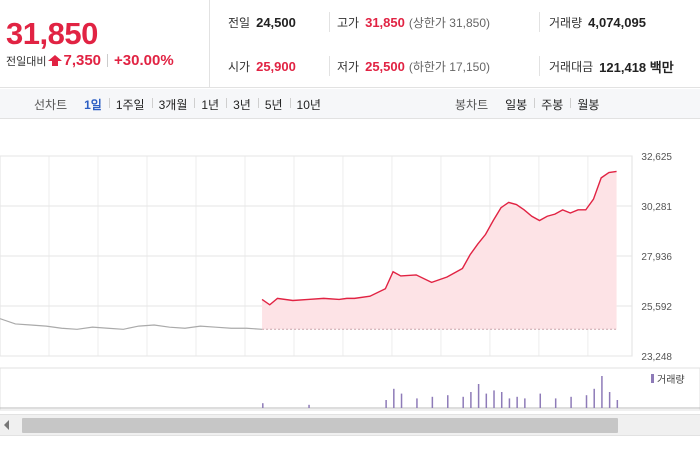 This screenshot has width=700, height=450. Describe the element at coordinates (239, 66) in the screenshot. I see `stat-label: 시가` at that location.